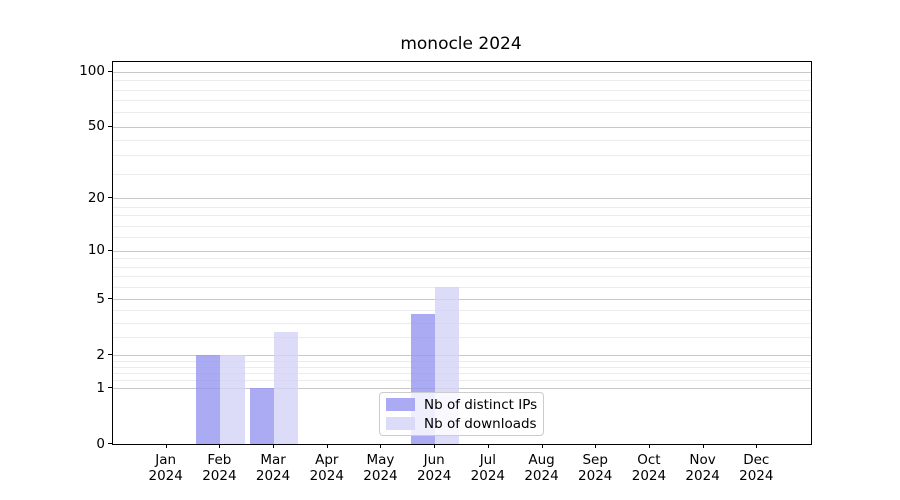 Image resolution: width=900 pixels, height=500 pixels. What do you see at coordinates (480, 423) in the screenshot?
I see `legend-label-downloads: Nb of downloads` at bounding box center [480, 423].